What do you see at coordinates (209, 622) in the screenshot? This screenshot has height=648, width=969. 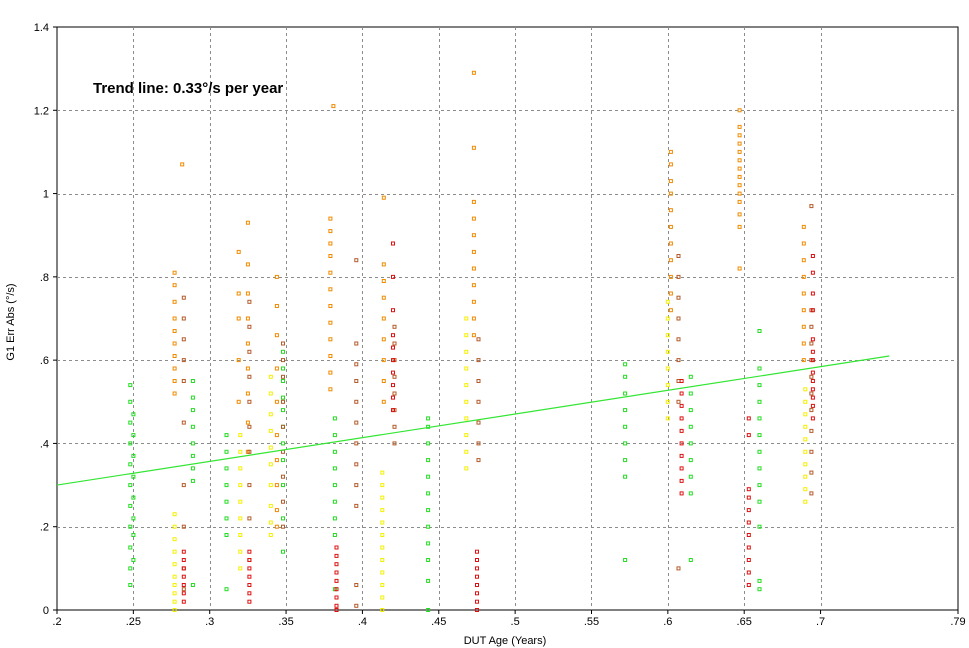 I see `x-tick-label: .3` at bounding box center [209, 622].